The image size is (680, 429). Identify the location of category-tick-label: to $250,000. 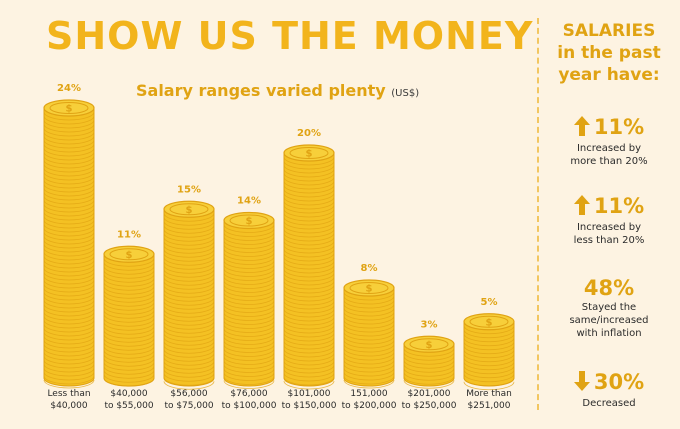
(429, 406).